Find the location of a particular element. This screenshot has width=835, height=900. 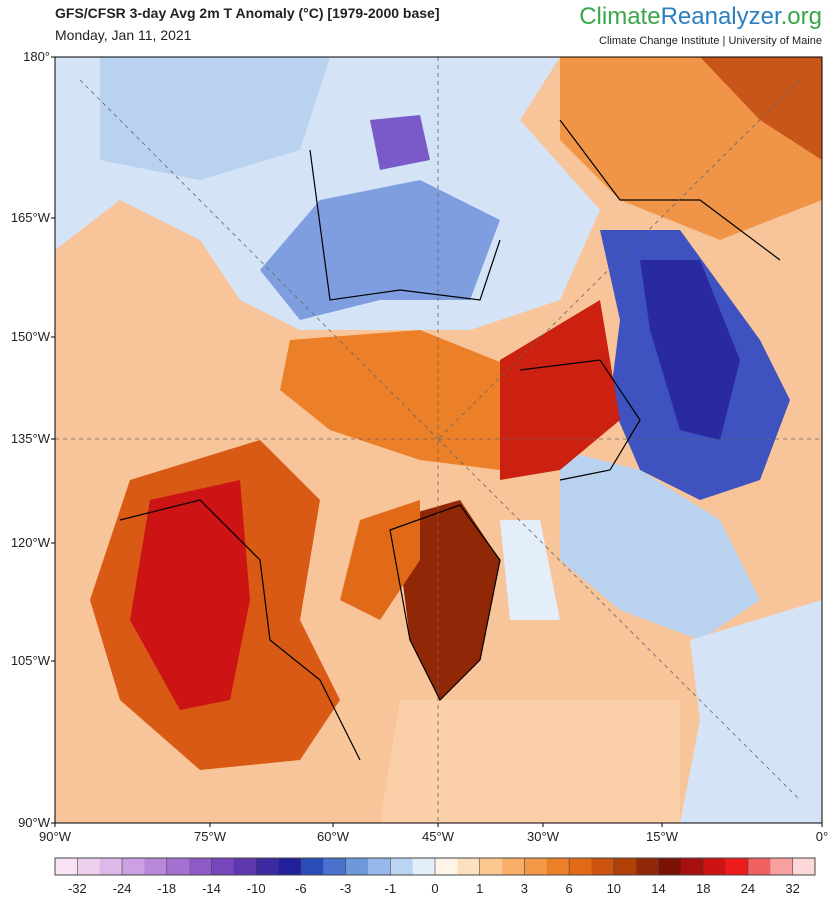

left-label: 105°W is located at coordinates (31, 660).